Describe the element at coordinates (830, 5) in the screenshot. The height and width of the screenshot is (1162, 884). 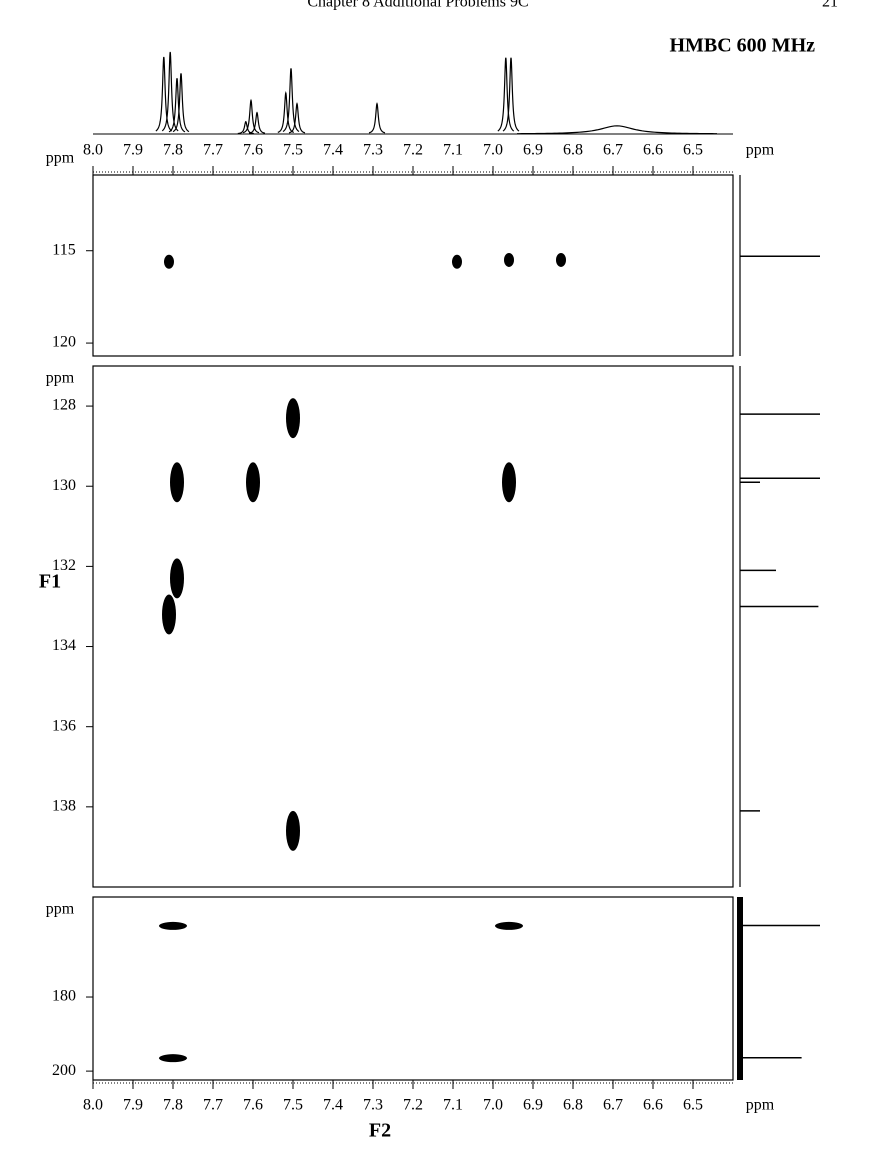
I see `page-number: 21` at that location.